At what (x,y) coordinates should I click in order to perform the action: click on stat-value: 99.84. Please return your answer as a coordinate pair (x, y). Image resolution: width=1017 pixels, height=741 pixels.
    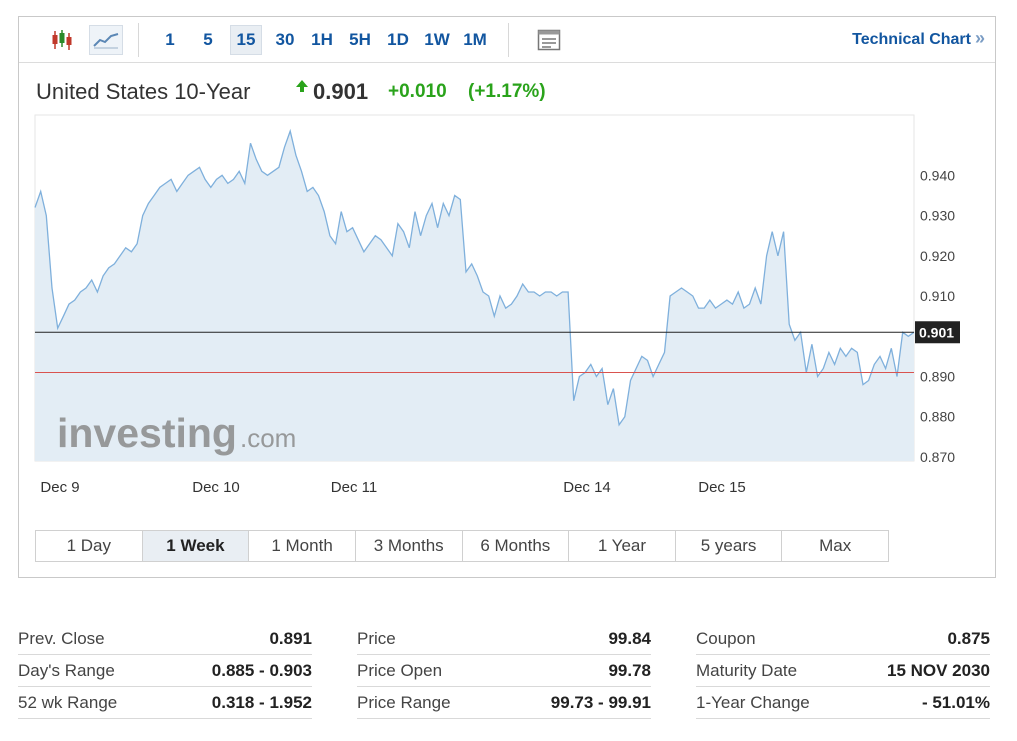
    Looking at the image, I should click on (629, 638).